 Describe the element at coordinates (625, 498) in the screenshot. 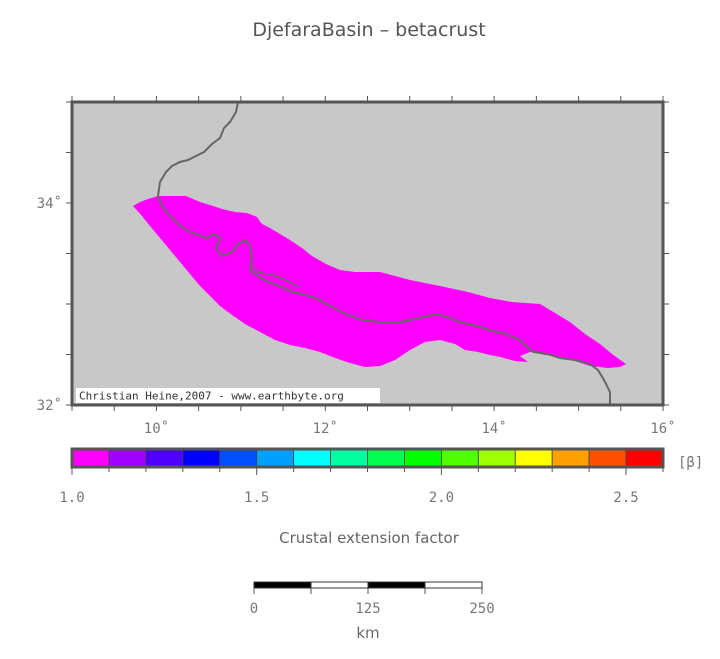

I see `colorbar-tick-label: 2.5` at that location.